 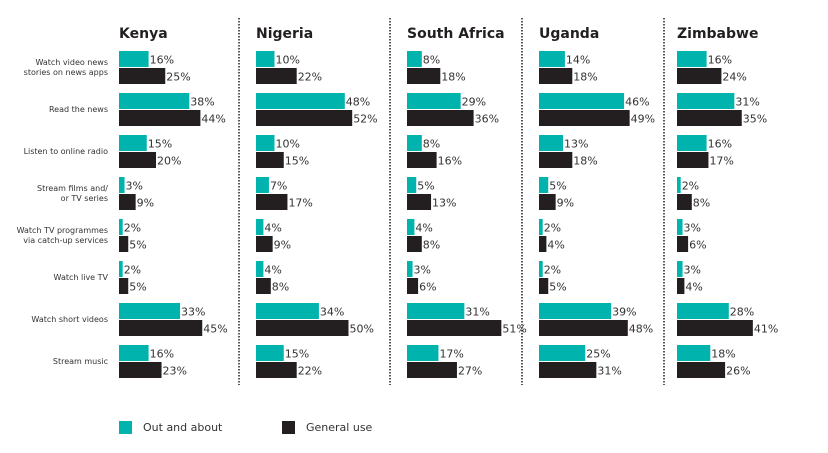 I want to click on value-label: 20%, so click(x=169, y=161).